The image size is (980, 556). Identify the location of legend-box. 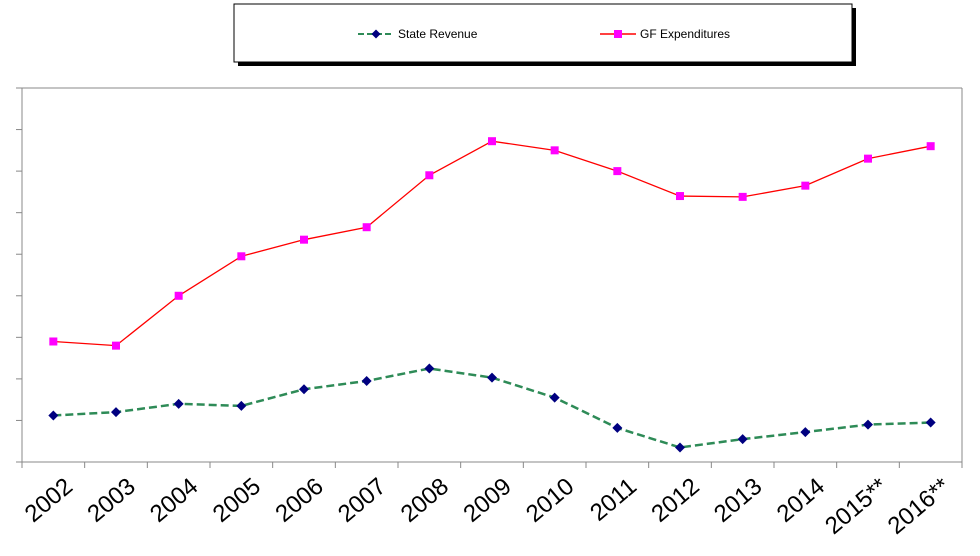
(543, 33).